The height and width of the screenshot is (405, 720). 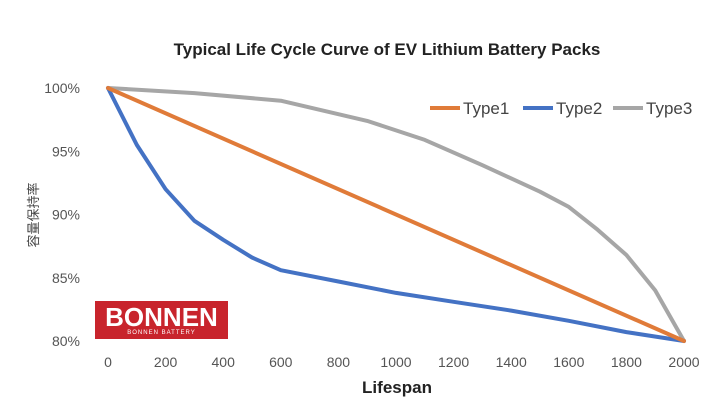 I want to click on x-tick-label: 400, so click(x=224, y=362).